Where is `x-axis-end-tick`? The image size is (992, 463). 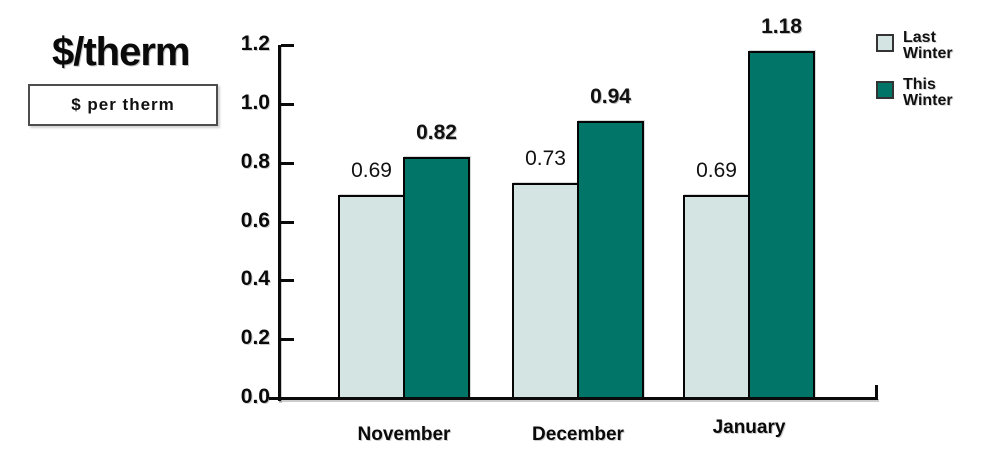 x-axis-end-tick is located at coordinates (876, 391).